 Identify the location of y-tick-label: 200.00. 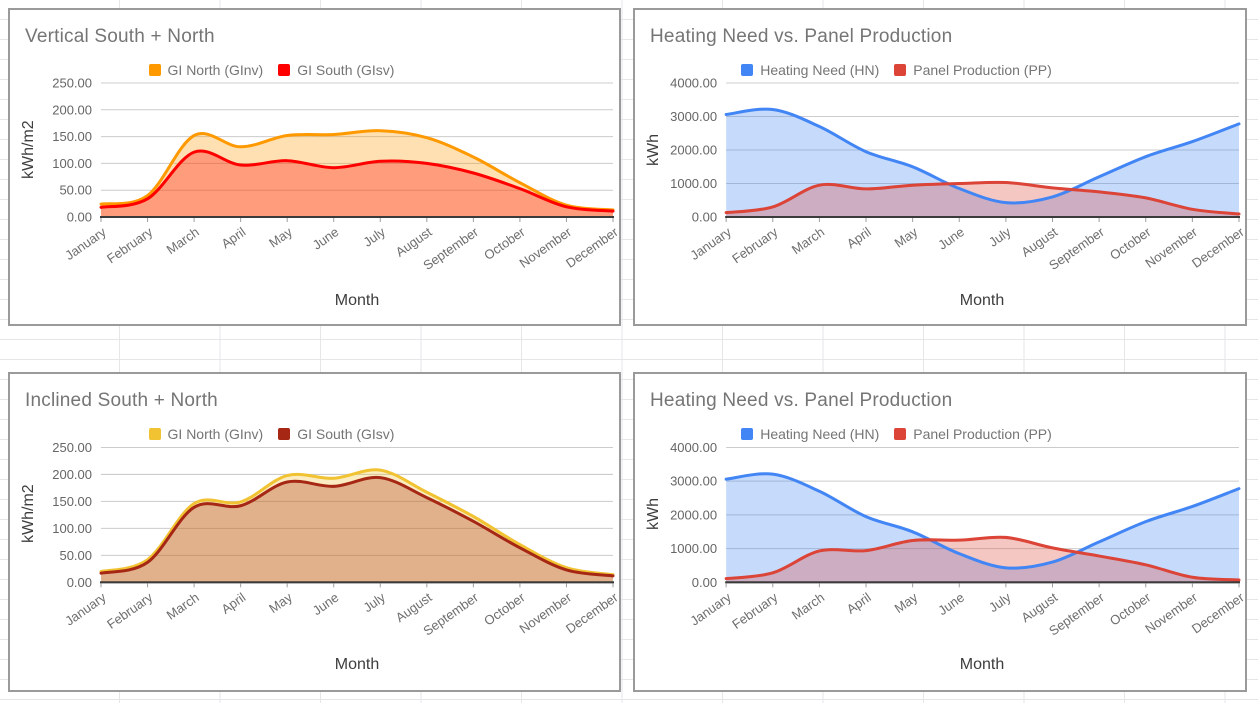
(72, 474).